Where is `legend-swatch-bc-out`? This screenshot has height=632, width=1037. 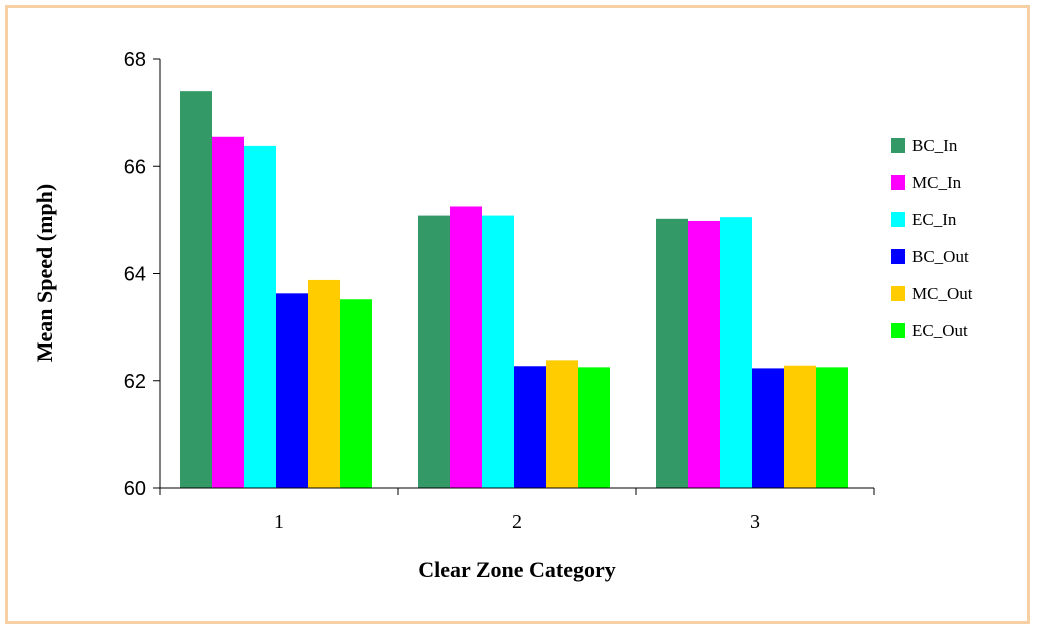 legend-swatch-bc-out is located at coordinates (898, 256).